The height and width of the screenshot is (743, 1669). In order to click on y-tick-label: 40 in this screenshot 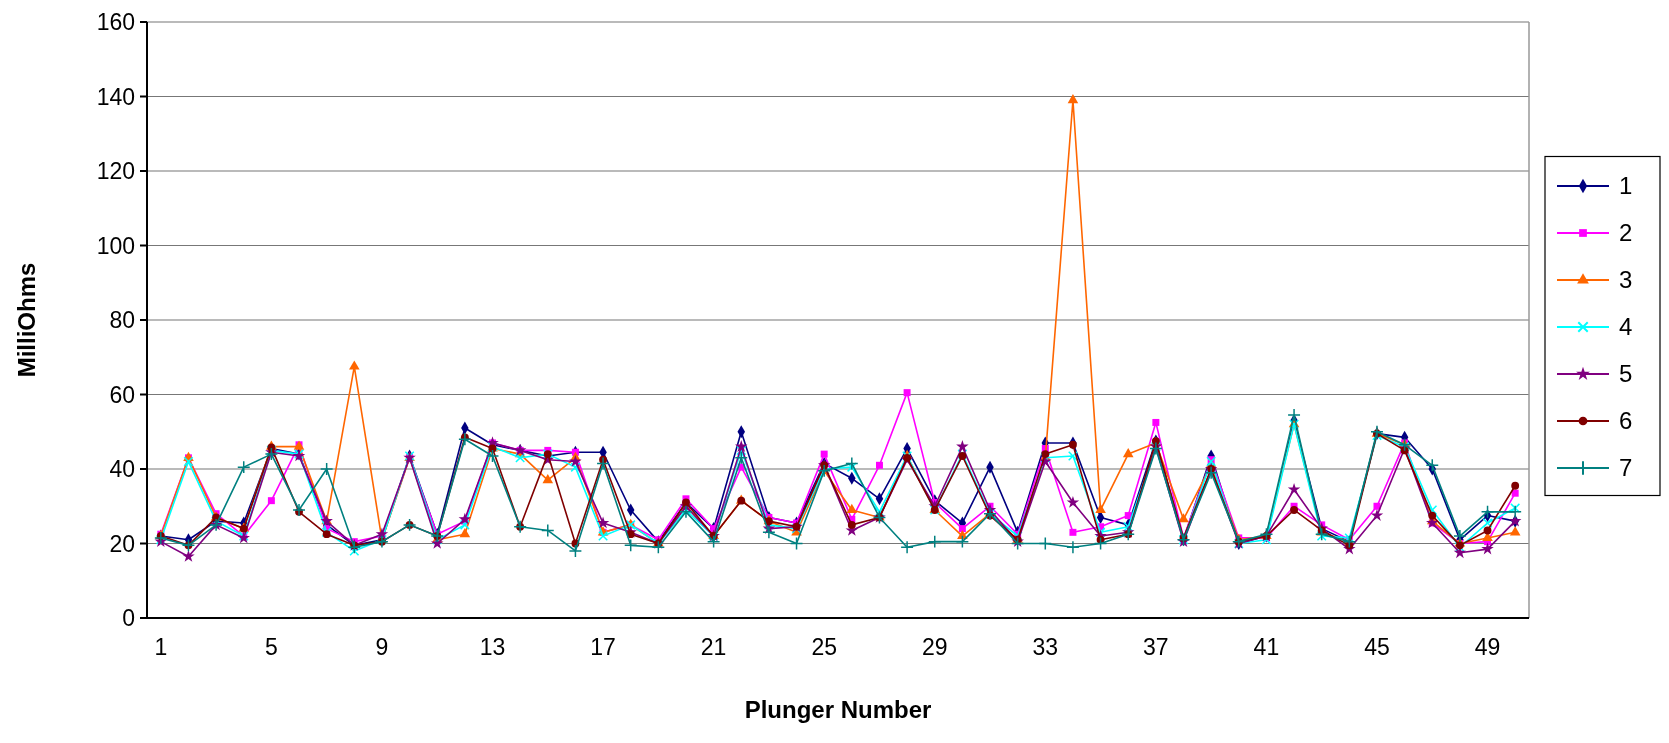, I will do `click(122, 469)`.